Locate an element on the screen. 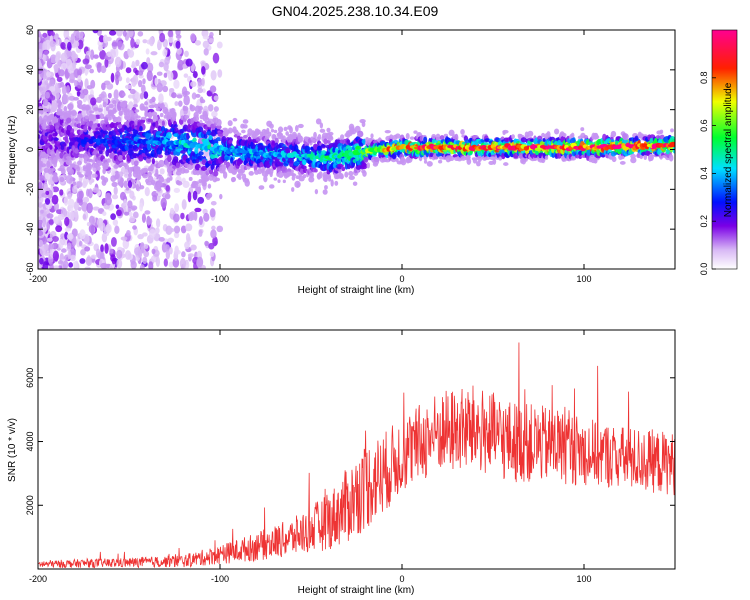  heatmap-xtick-label: -200 is located at coordinates (38, 279).